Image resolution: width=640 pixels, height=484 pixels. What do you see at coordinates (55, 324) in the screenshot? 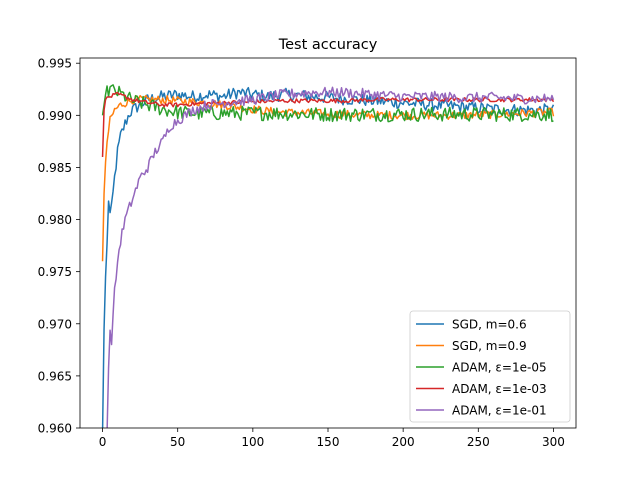
I see `y-tick-label: 0.970` at bounding box center [55, 324].